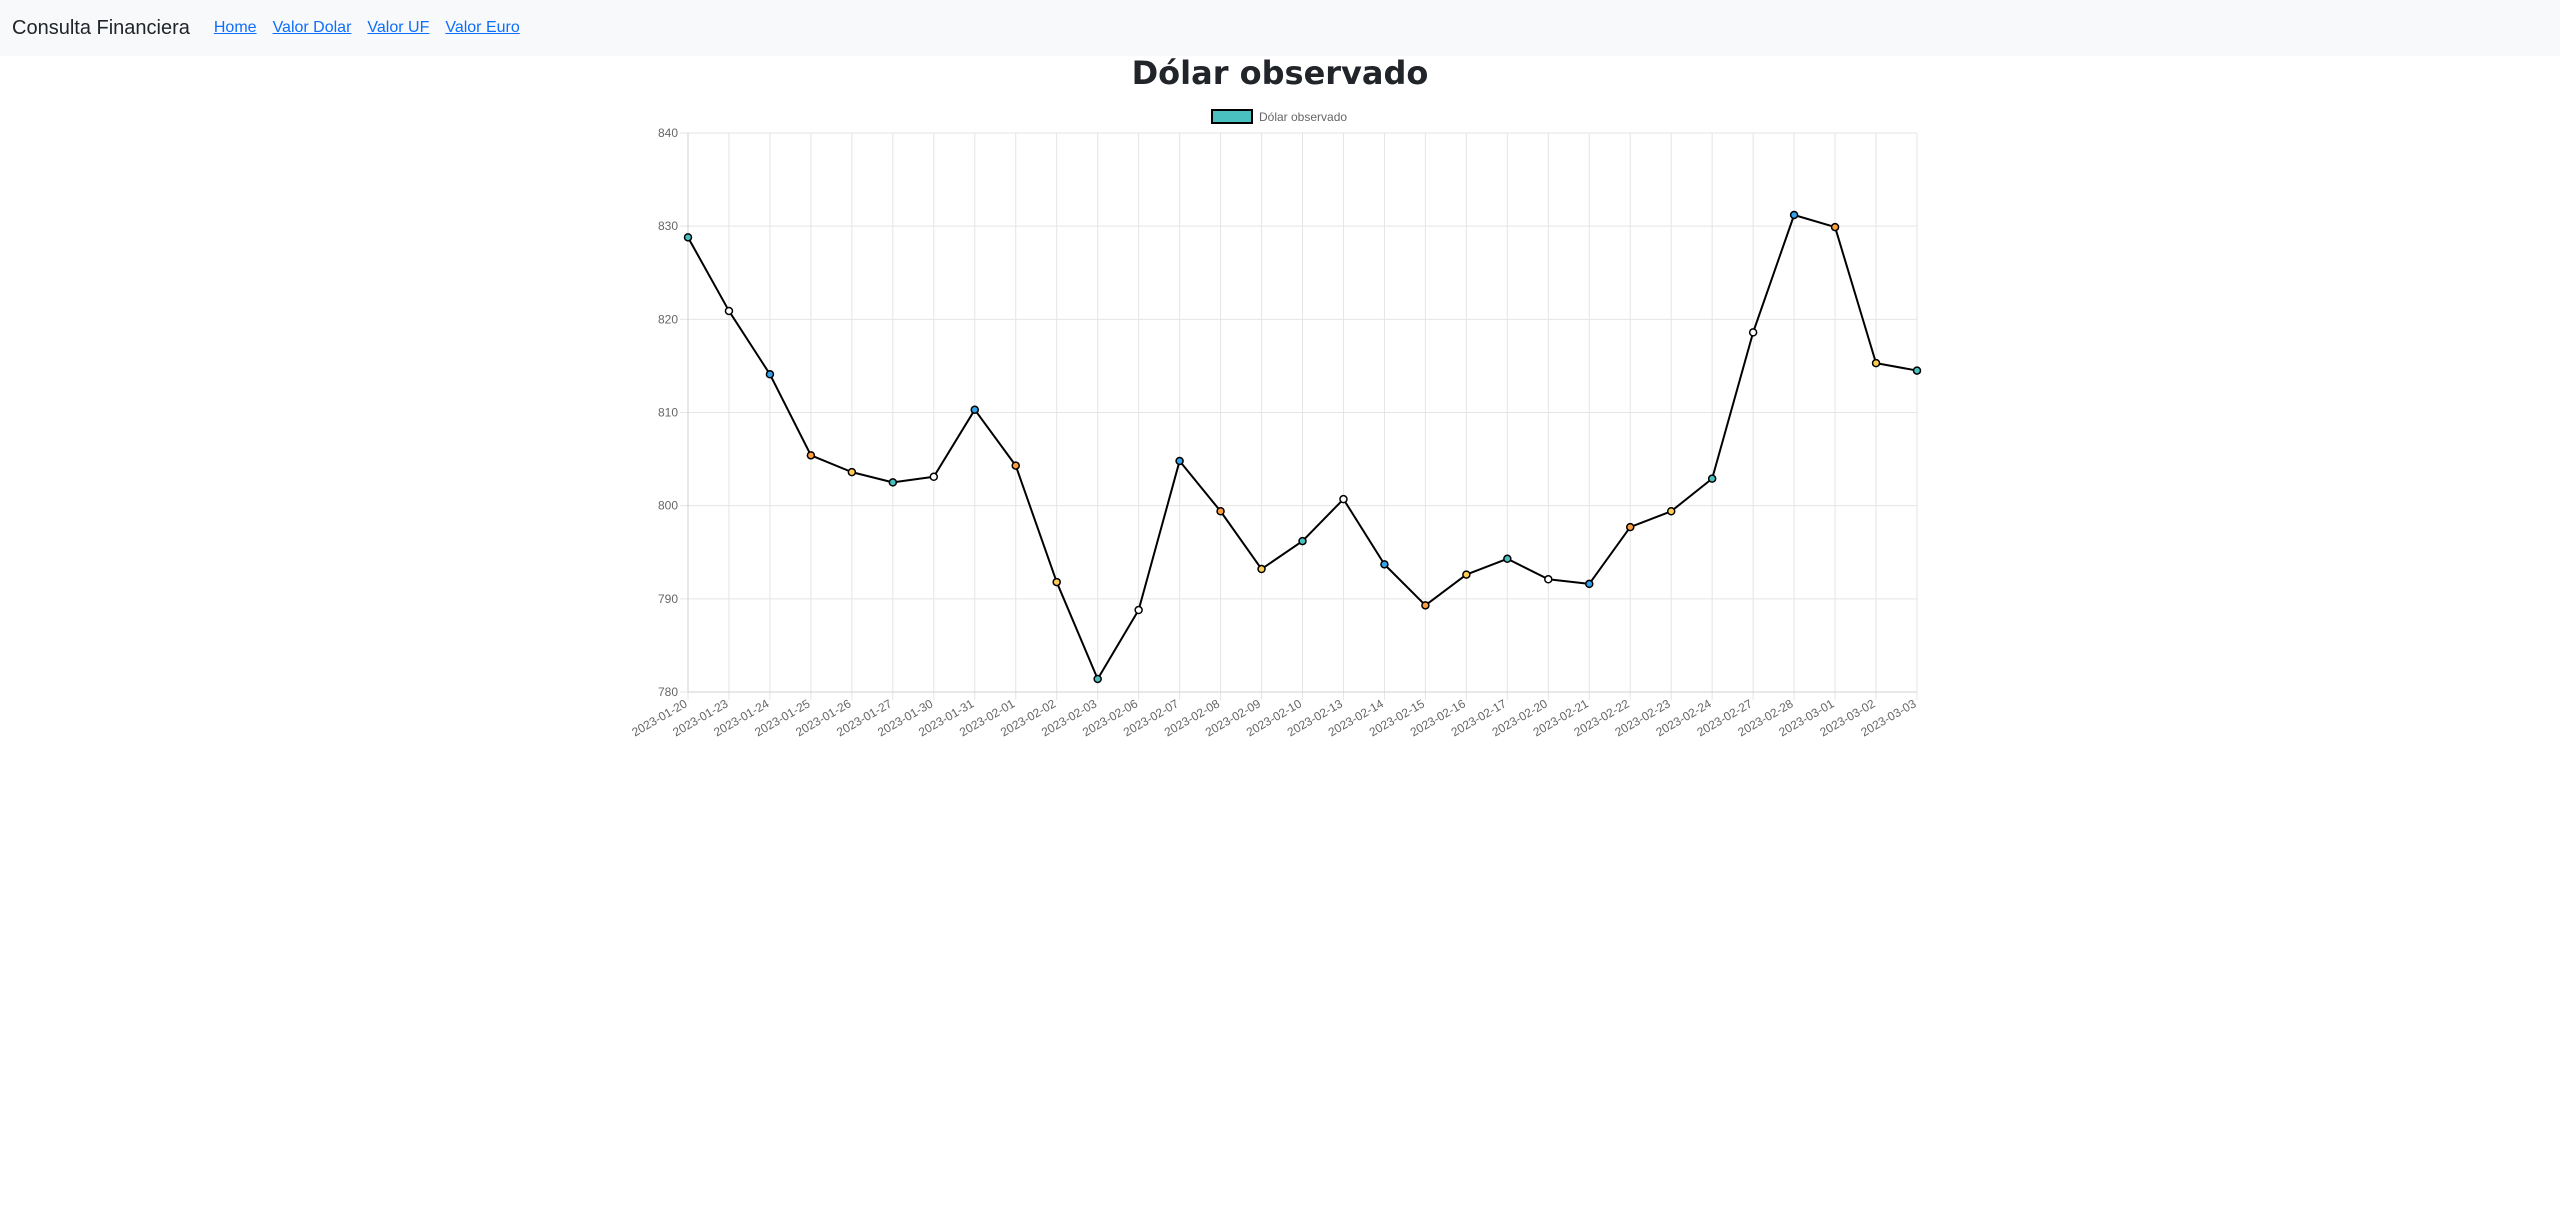 The image size is (2560, 1232). I want to click on navbar-brand: Consulta Financiera, so click(101, 27).